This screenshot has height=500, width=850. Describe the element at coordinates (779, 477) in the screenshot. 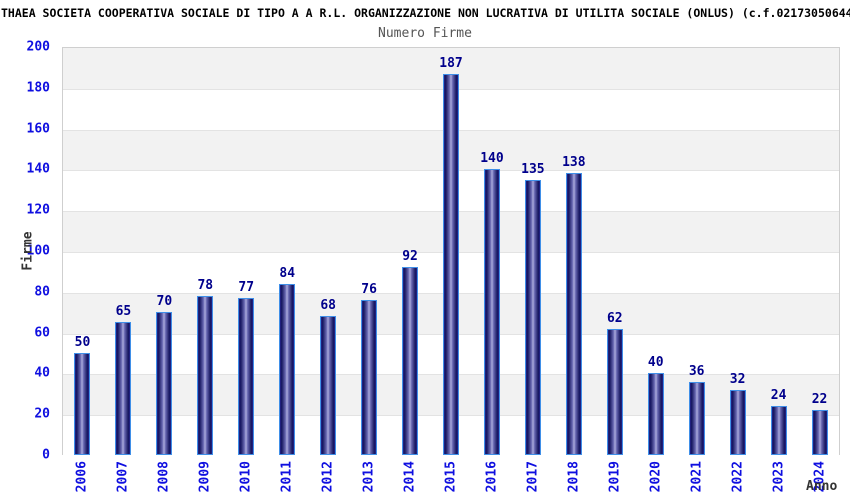

I see `x-tick-label: 2023` at that location.